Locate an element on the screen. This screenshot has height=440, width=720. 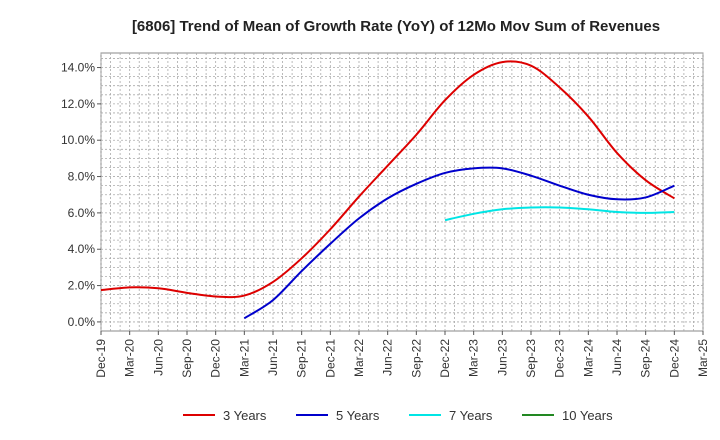
series-line-7-years is located at coordinates (559, 214).